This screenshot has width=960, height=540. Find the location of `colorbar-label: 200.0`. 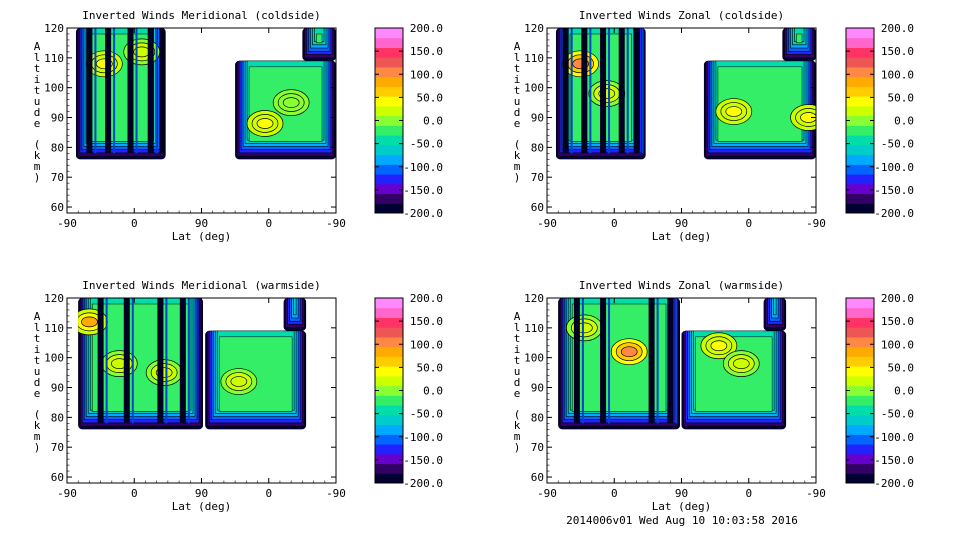

colorbar-label: 200.0 is located at coordinates (897, 298).